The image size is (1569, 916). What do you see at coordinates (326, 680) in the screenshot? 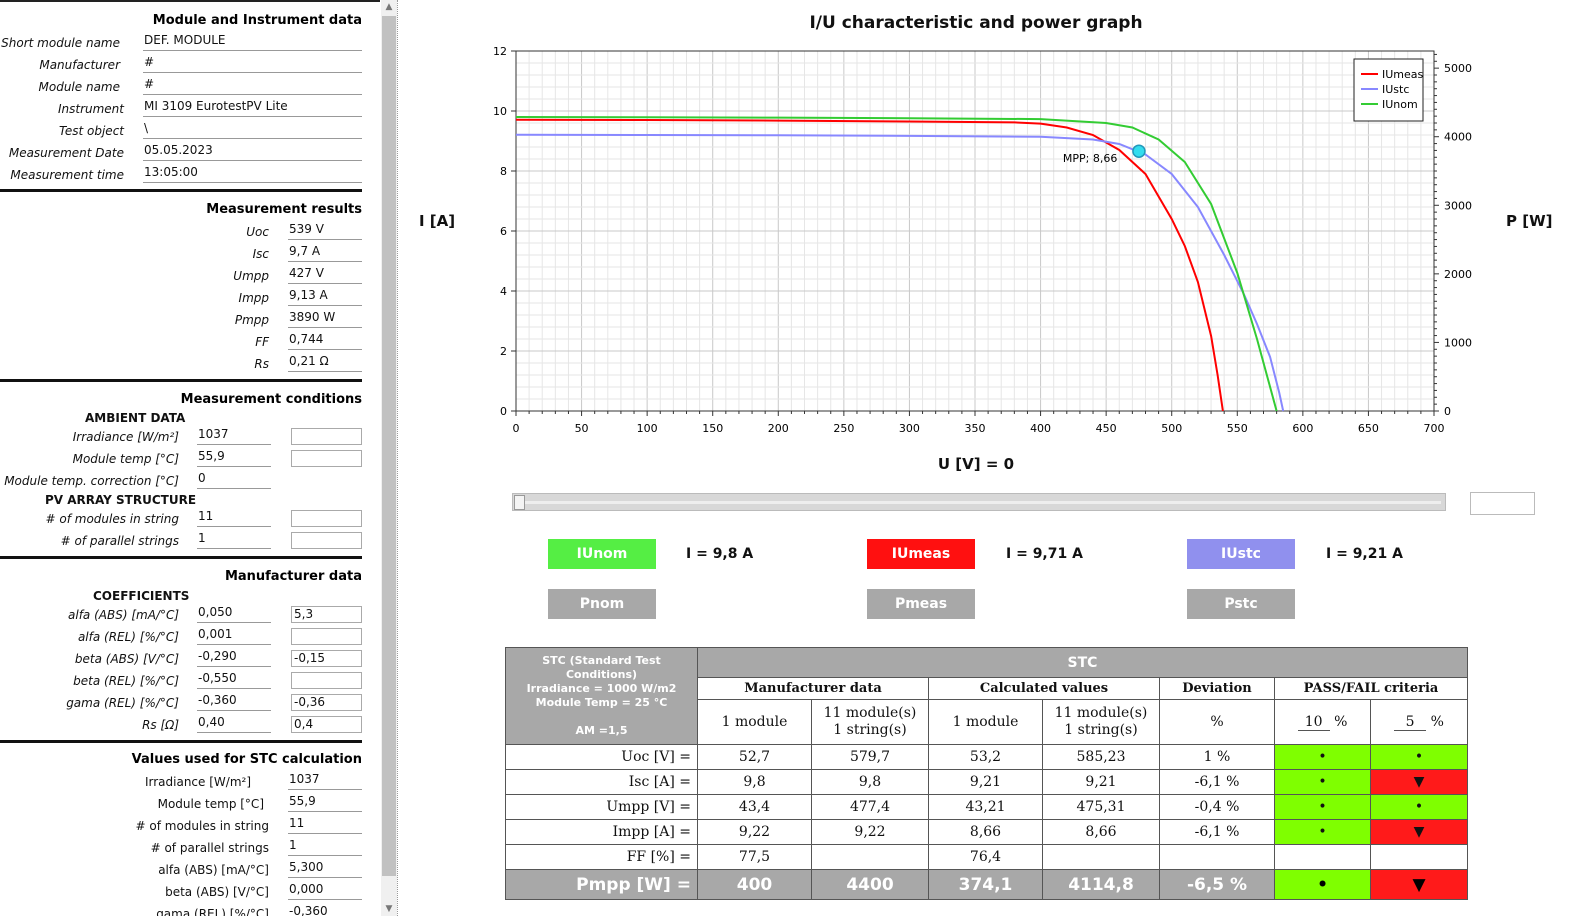
I see `beta-rel-box` at bounding box center [326, 680].